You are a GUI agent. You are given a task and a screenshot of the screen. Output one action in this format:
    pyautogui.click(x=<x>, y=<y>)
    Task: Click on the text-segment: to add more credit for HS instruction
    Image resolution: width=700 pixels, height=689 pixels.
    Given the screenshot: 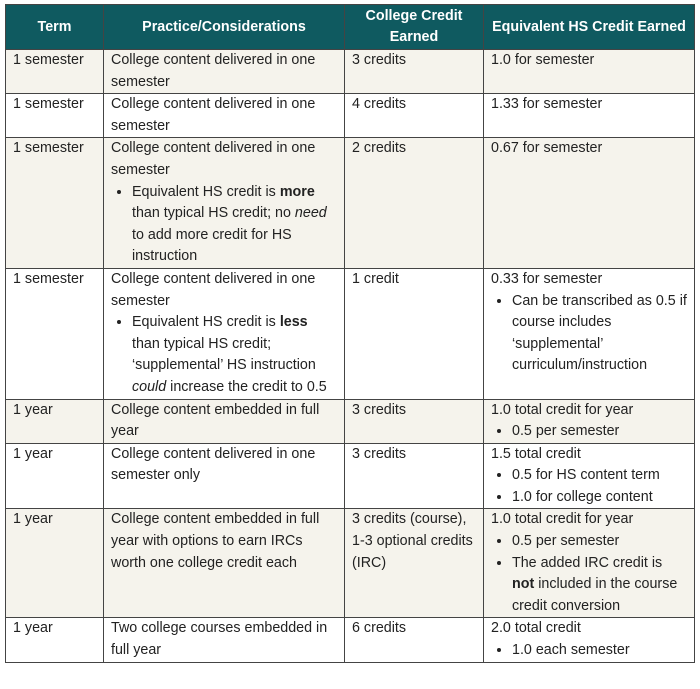 What is the action you would take?
    pyautogui.click(x=212, y=245)
    